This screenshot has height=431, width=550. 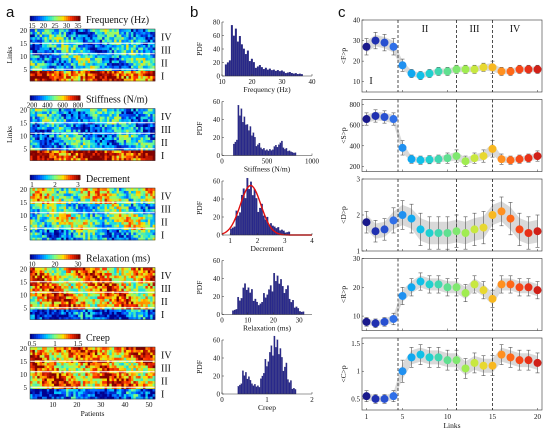 I want to click on group-label: II, so click(x=164, y=222).